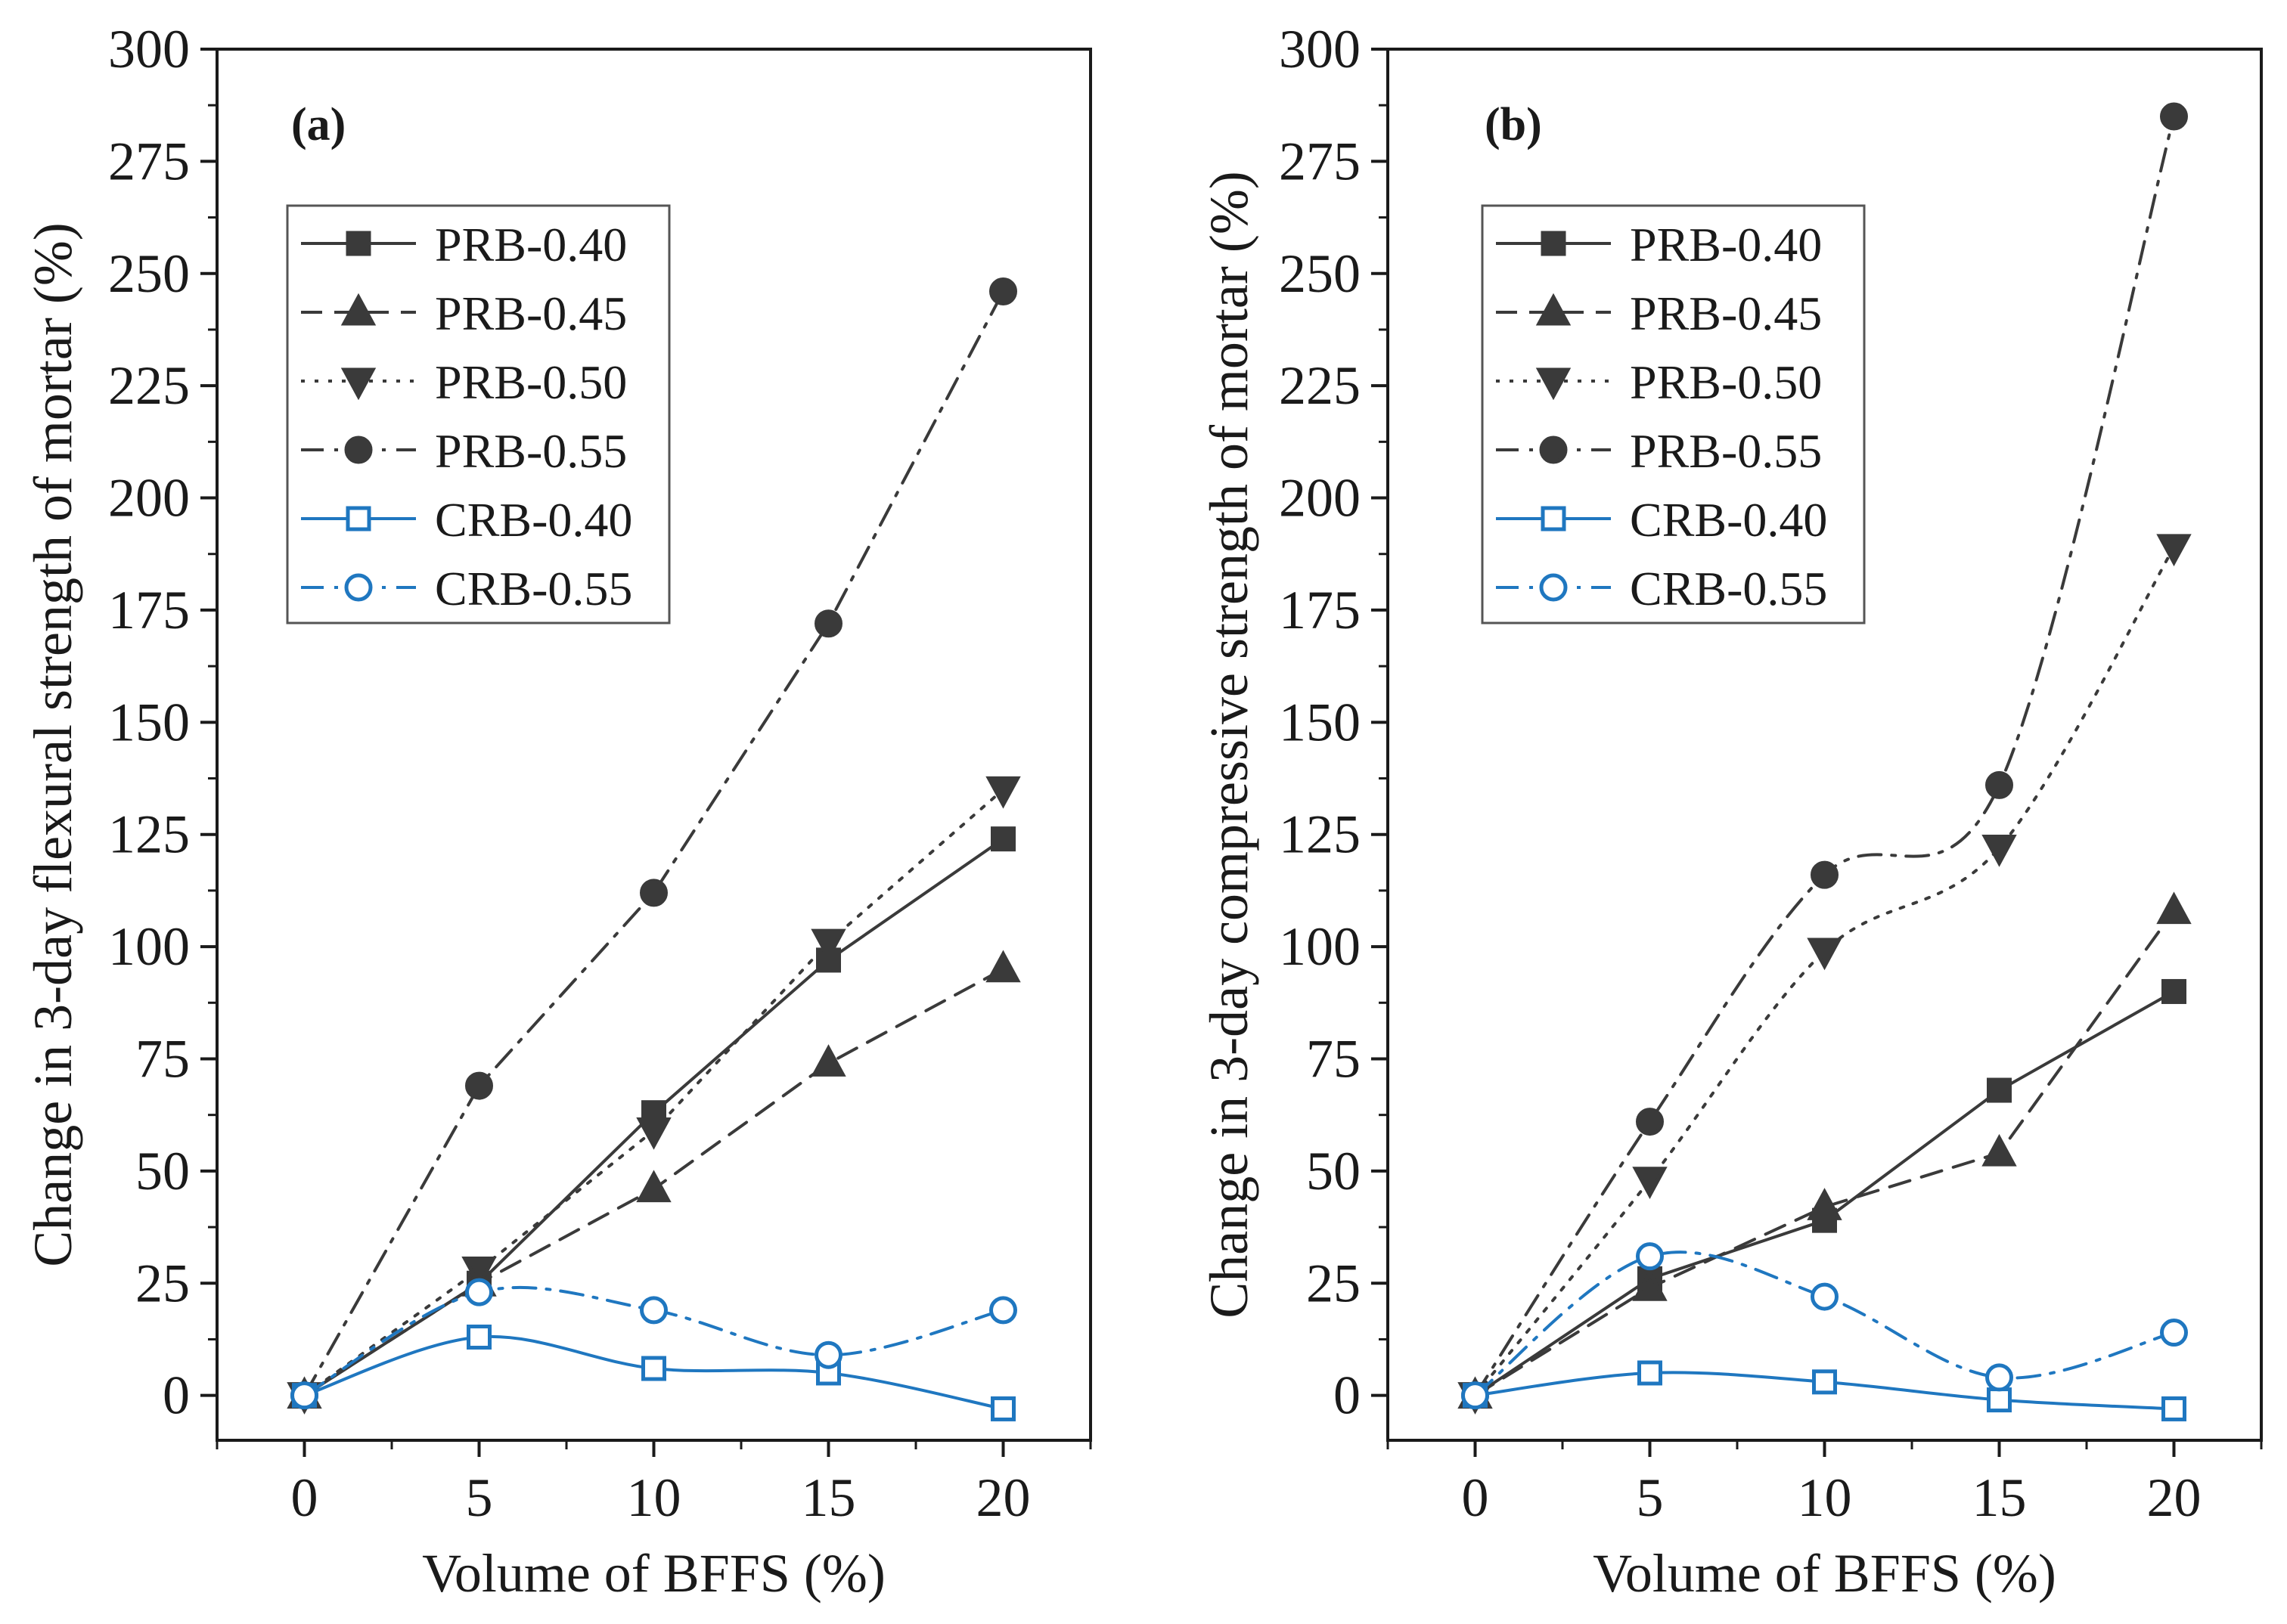  I want to click on panel-a-legend-label-1: PRB-0.45, so click(531, 313).